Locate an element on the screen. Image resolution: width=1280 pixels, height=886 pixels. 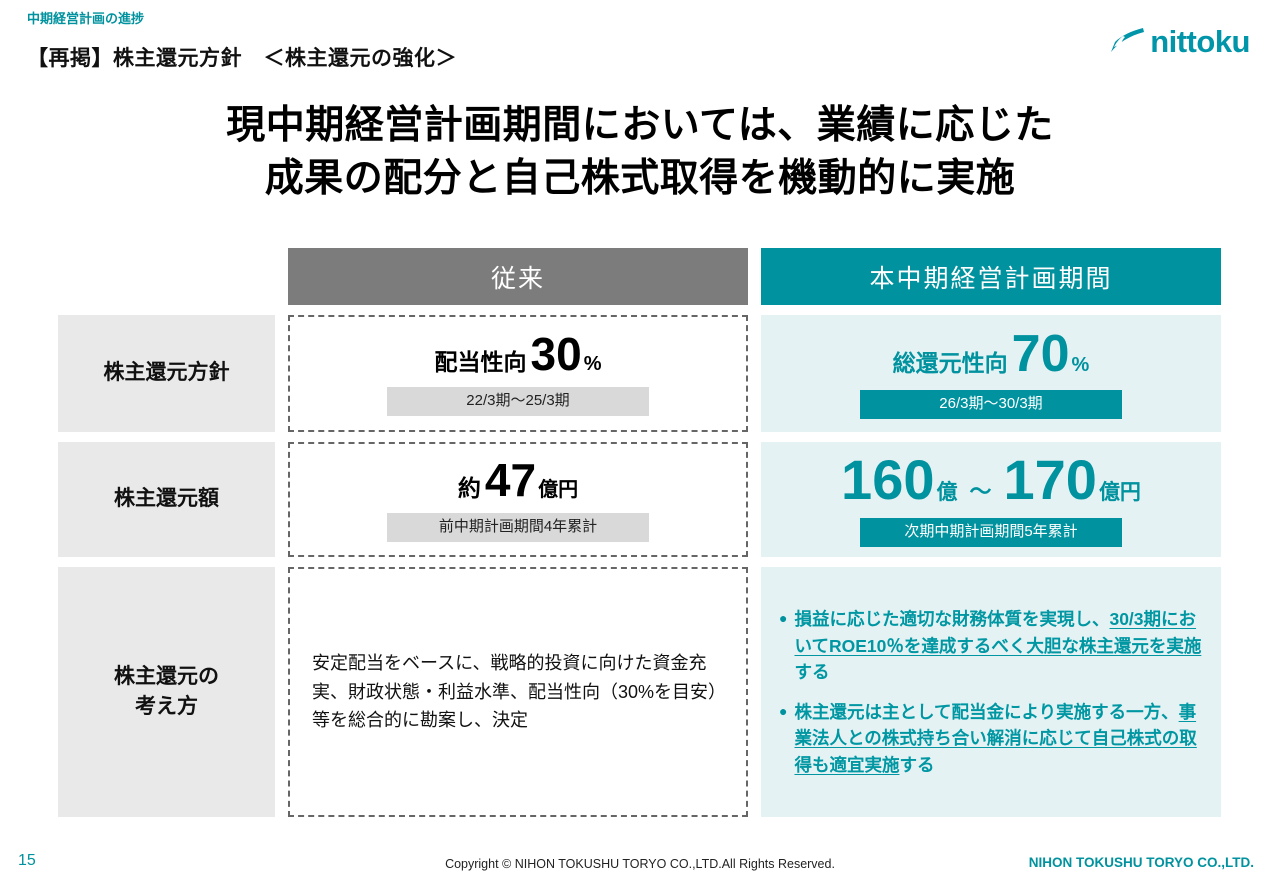
range-high: 170 is located at coordinates (1050, 480).